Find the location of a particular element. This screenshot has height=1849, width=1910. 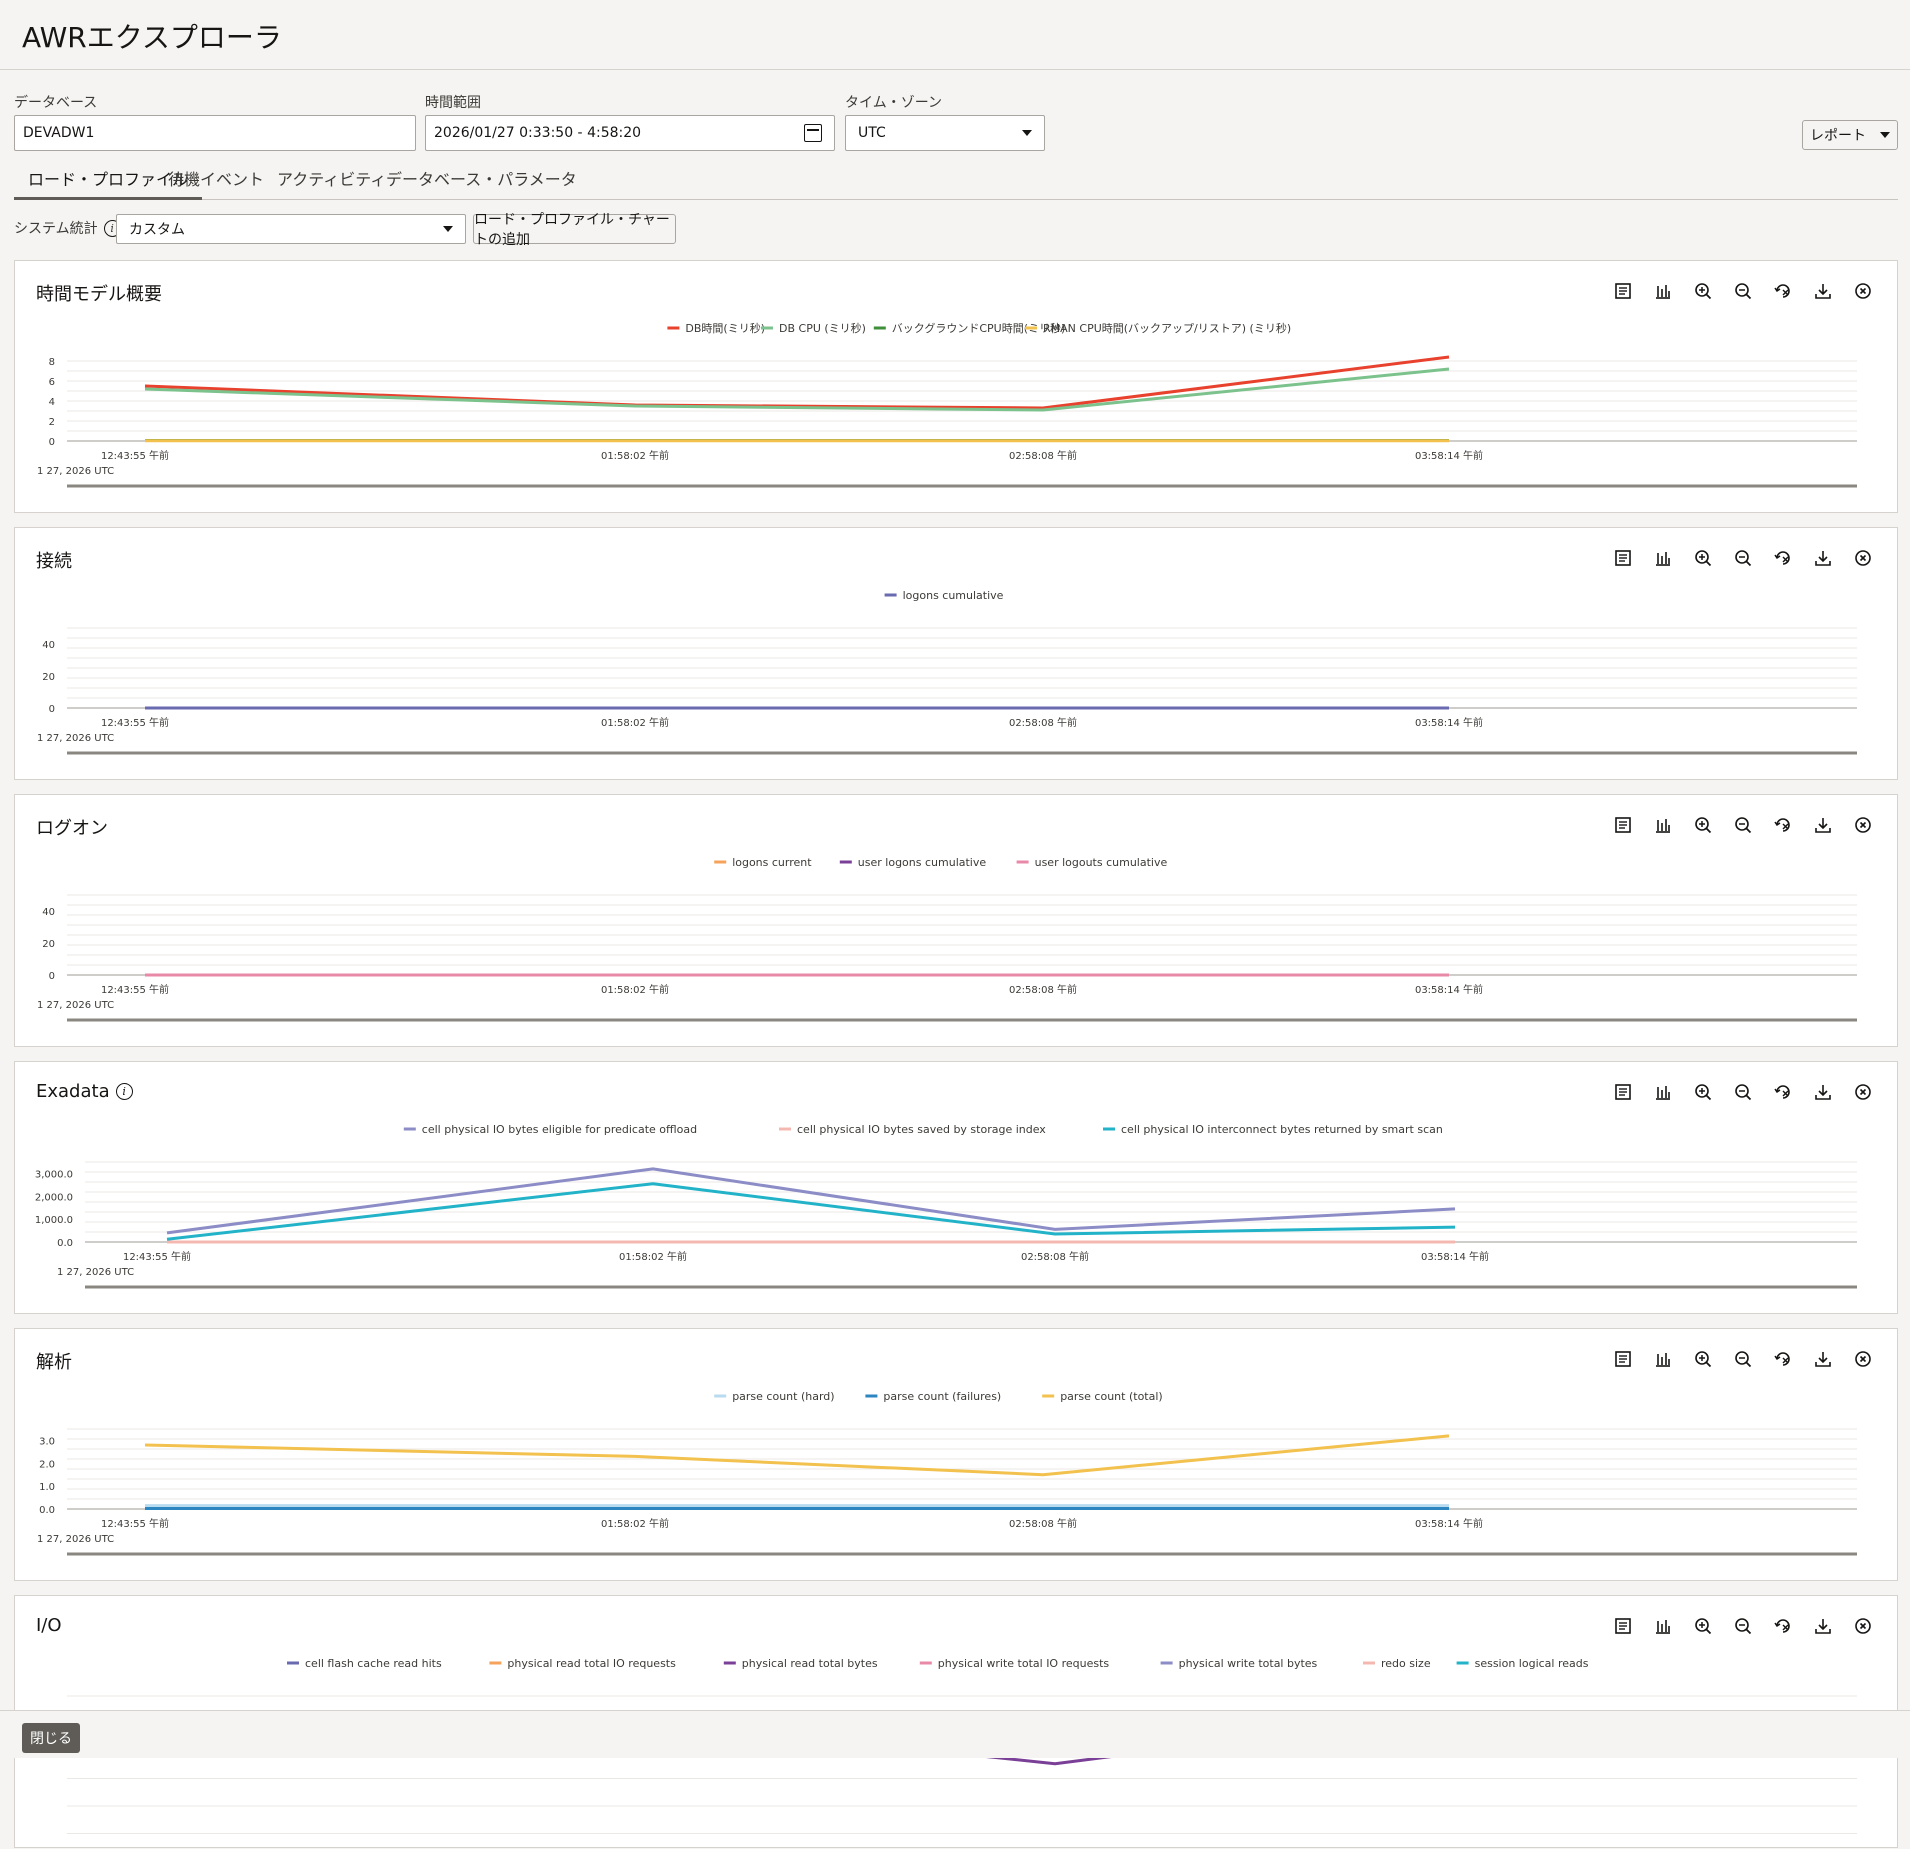

x-tick-label: 03:58:14 午前 is located at coordinates (1449, 722).